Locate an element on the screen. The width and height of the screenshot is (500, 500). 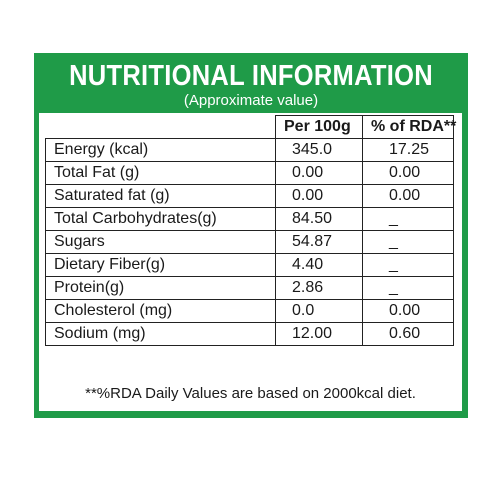
table-row: Sodium (mg) 12.00 0.60 is located at coordinates (249, 334).